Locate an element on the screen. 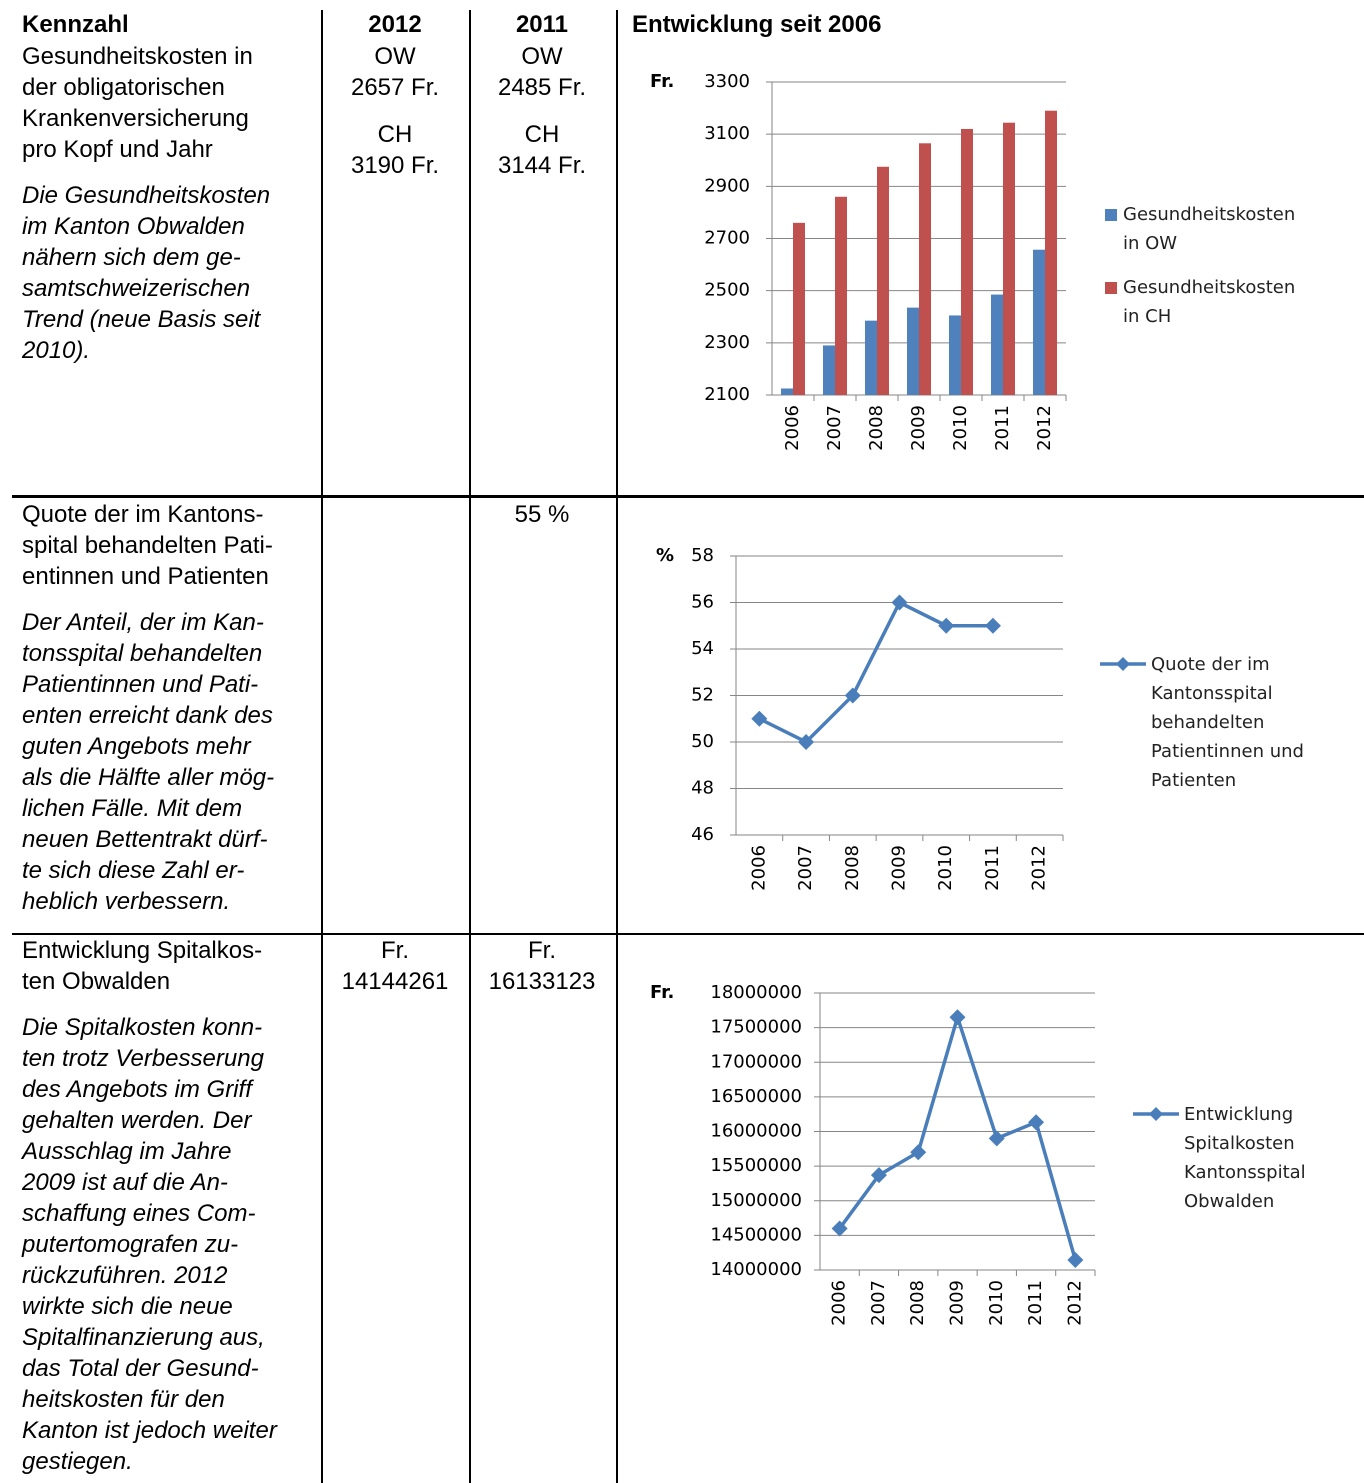 The image size is (1364, 1483). value-cell: 3190 Fr. is located at coordinates (395, 165).